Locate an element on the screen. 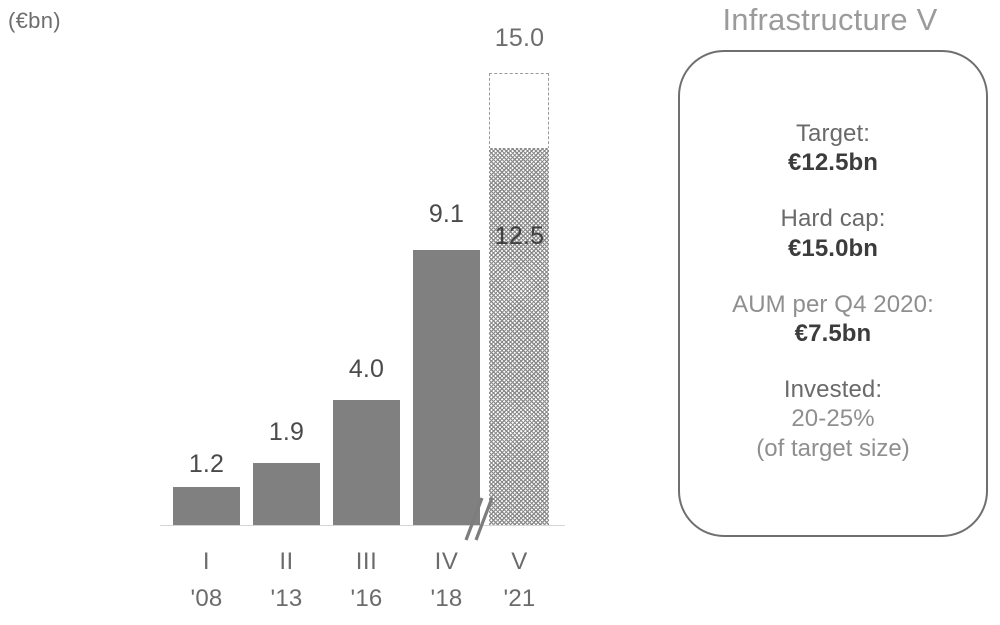 The image size is (1000, 625). bar-fund-iv is located at coordinates (446, 387).